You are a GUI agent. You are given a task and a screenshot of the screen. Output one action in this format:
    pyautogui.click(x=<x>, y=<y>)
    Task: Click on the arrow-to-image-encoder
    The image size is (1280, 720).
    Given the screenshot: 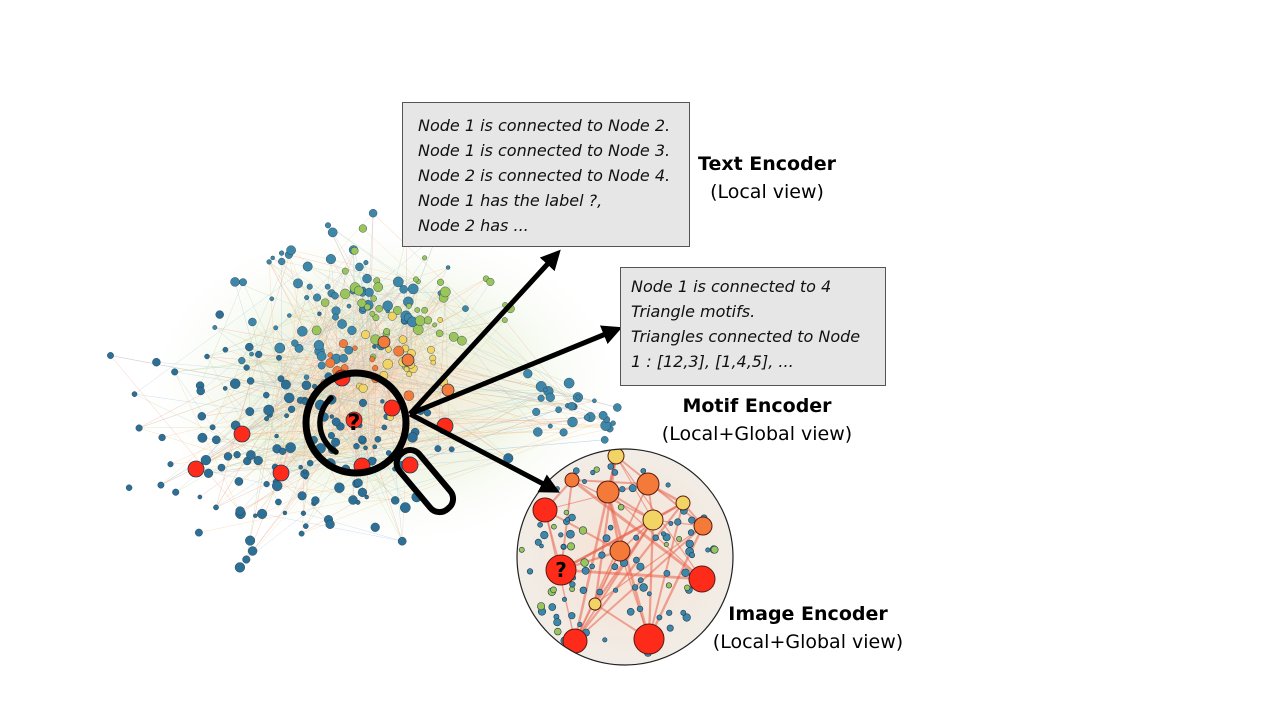 What is the action you would take?
    pyautogui.click(x=484, y=452)
    